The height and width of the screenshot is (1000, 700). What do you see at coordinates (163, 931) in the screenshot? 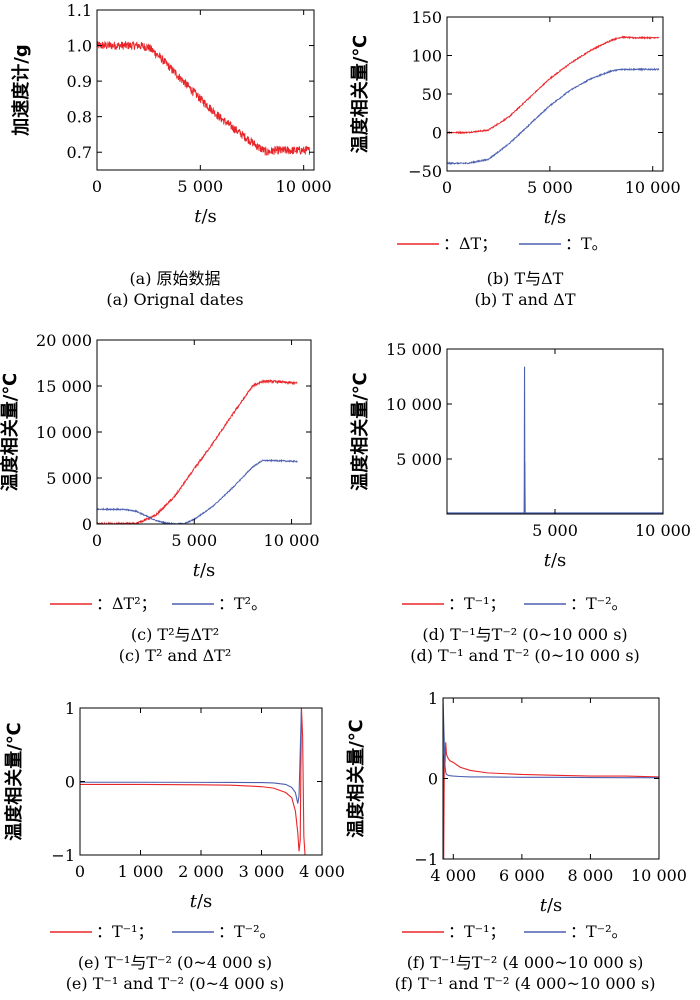
I see `legend-e: ：T⁻¹； ：T⁻²。` at bounding box center [163, 931].